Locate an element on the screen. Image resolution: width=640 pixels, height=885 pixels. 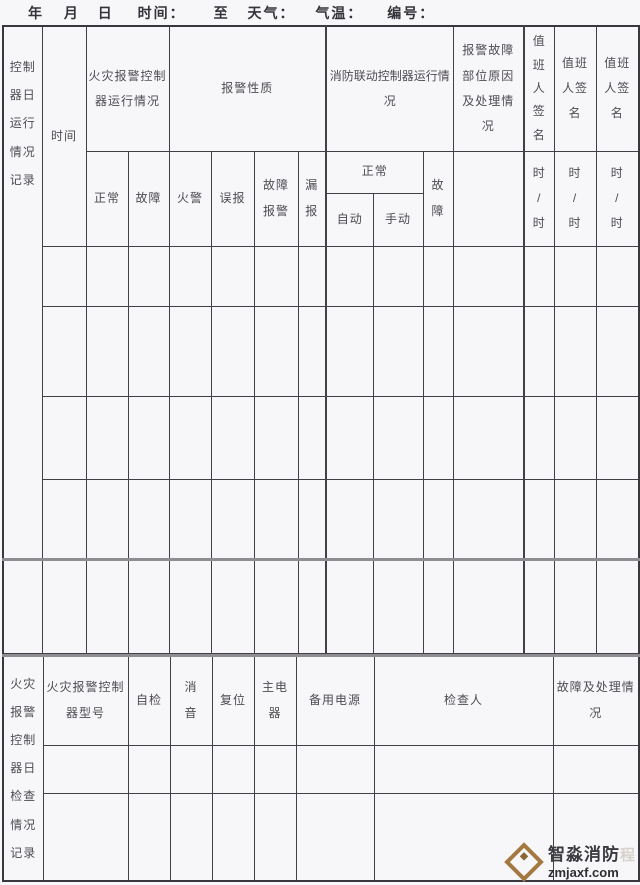
watermark: 智淼消防程 zmjaxf.com is located at coordinates (570, 862).